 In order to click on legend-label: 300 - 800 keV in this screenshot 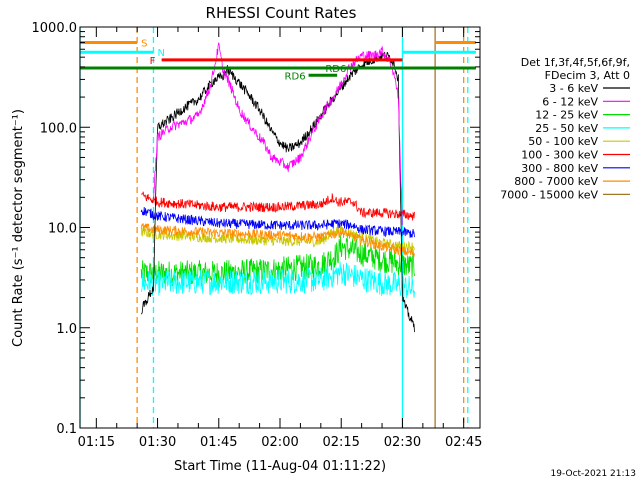, I will do `click(559, 168)`.